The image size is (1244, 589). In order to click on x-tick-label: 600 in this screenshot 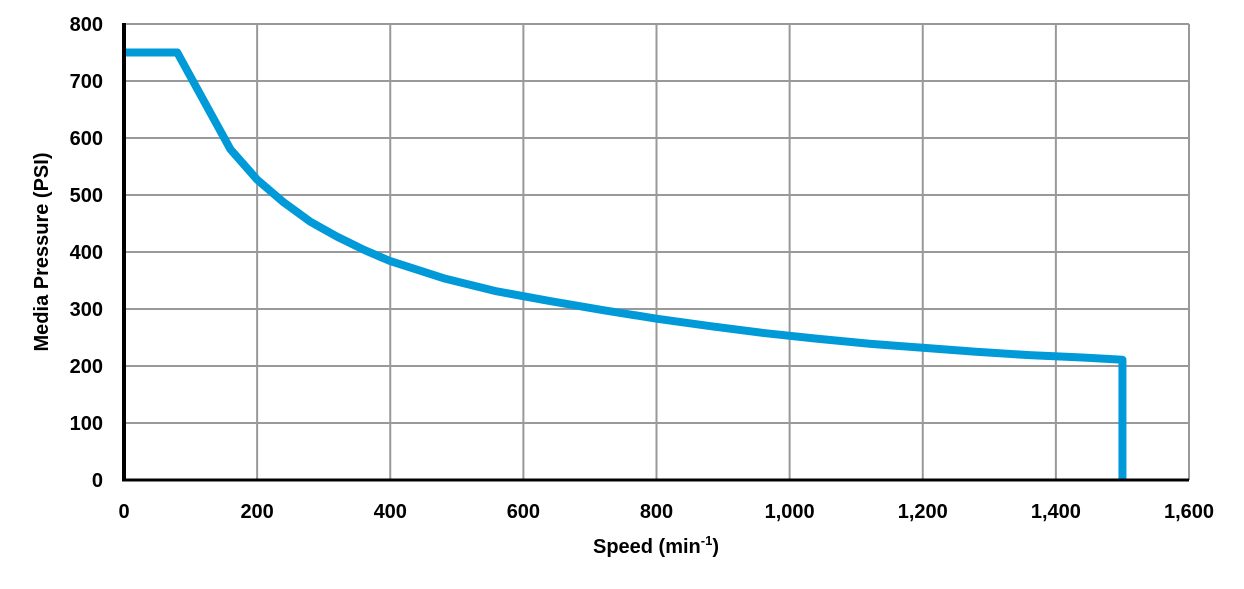, I will do `click(523, 512)`.